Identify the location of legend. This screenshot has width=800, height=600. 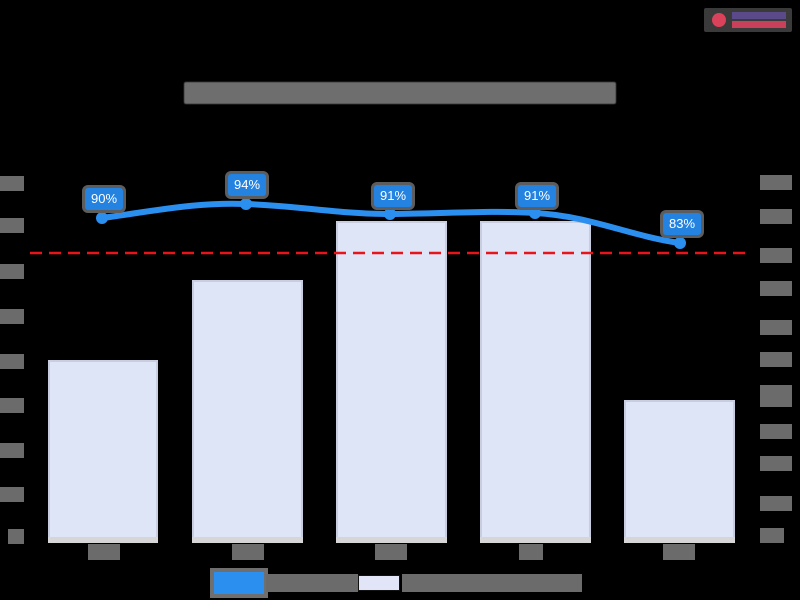
(395, 583).